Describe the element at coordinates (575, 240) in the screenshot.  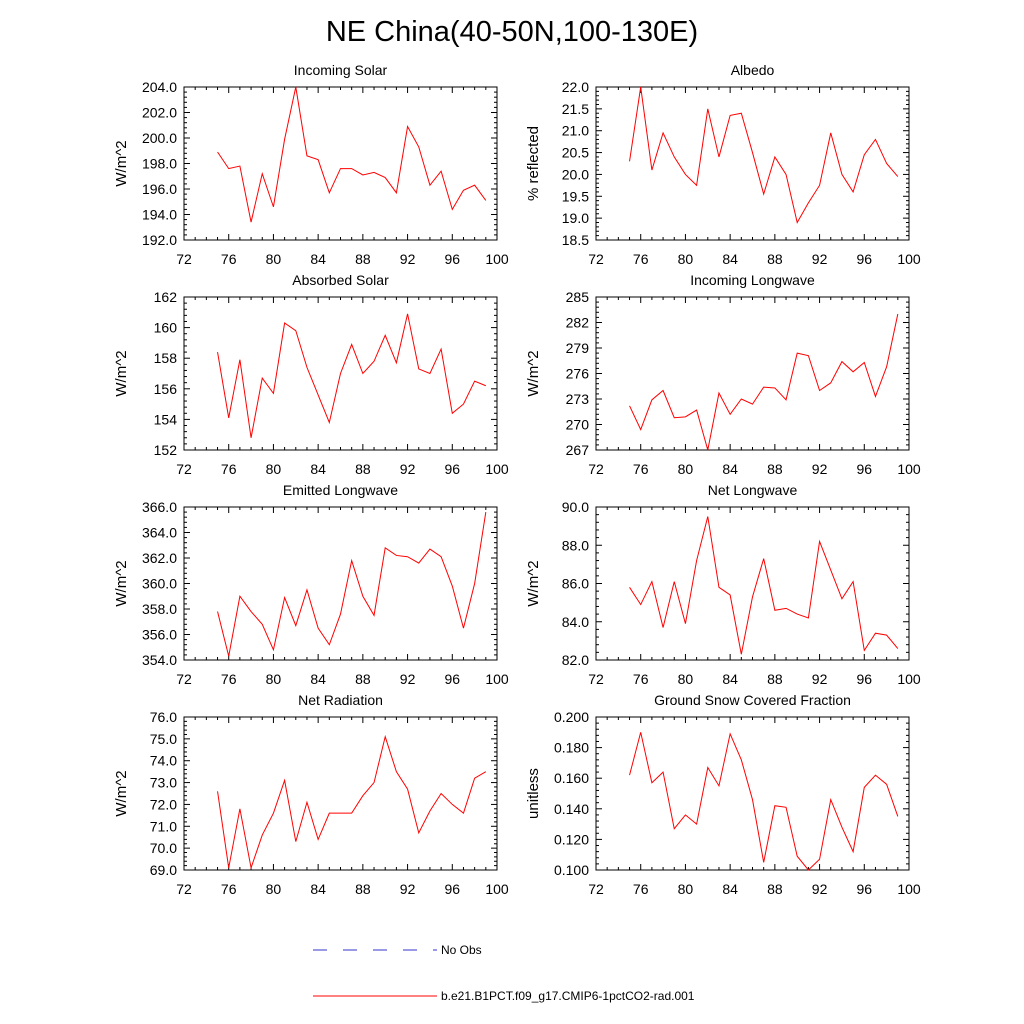
I see `y-tick-label: 18.5` at that location.